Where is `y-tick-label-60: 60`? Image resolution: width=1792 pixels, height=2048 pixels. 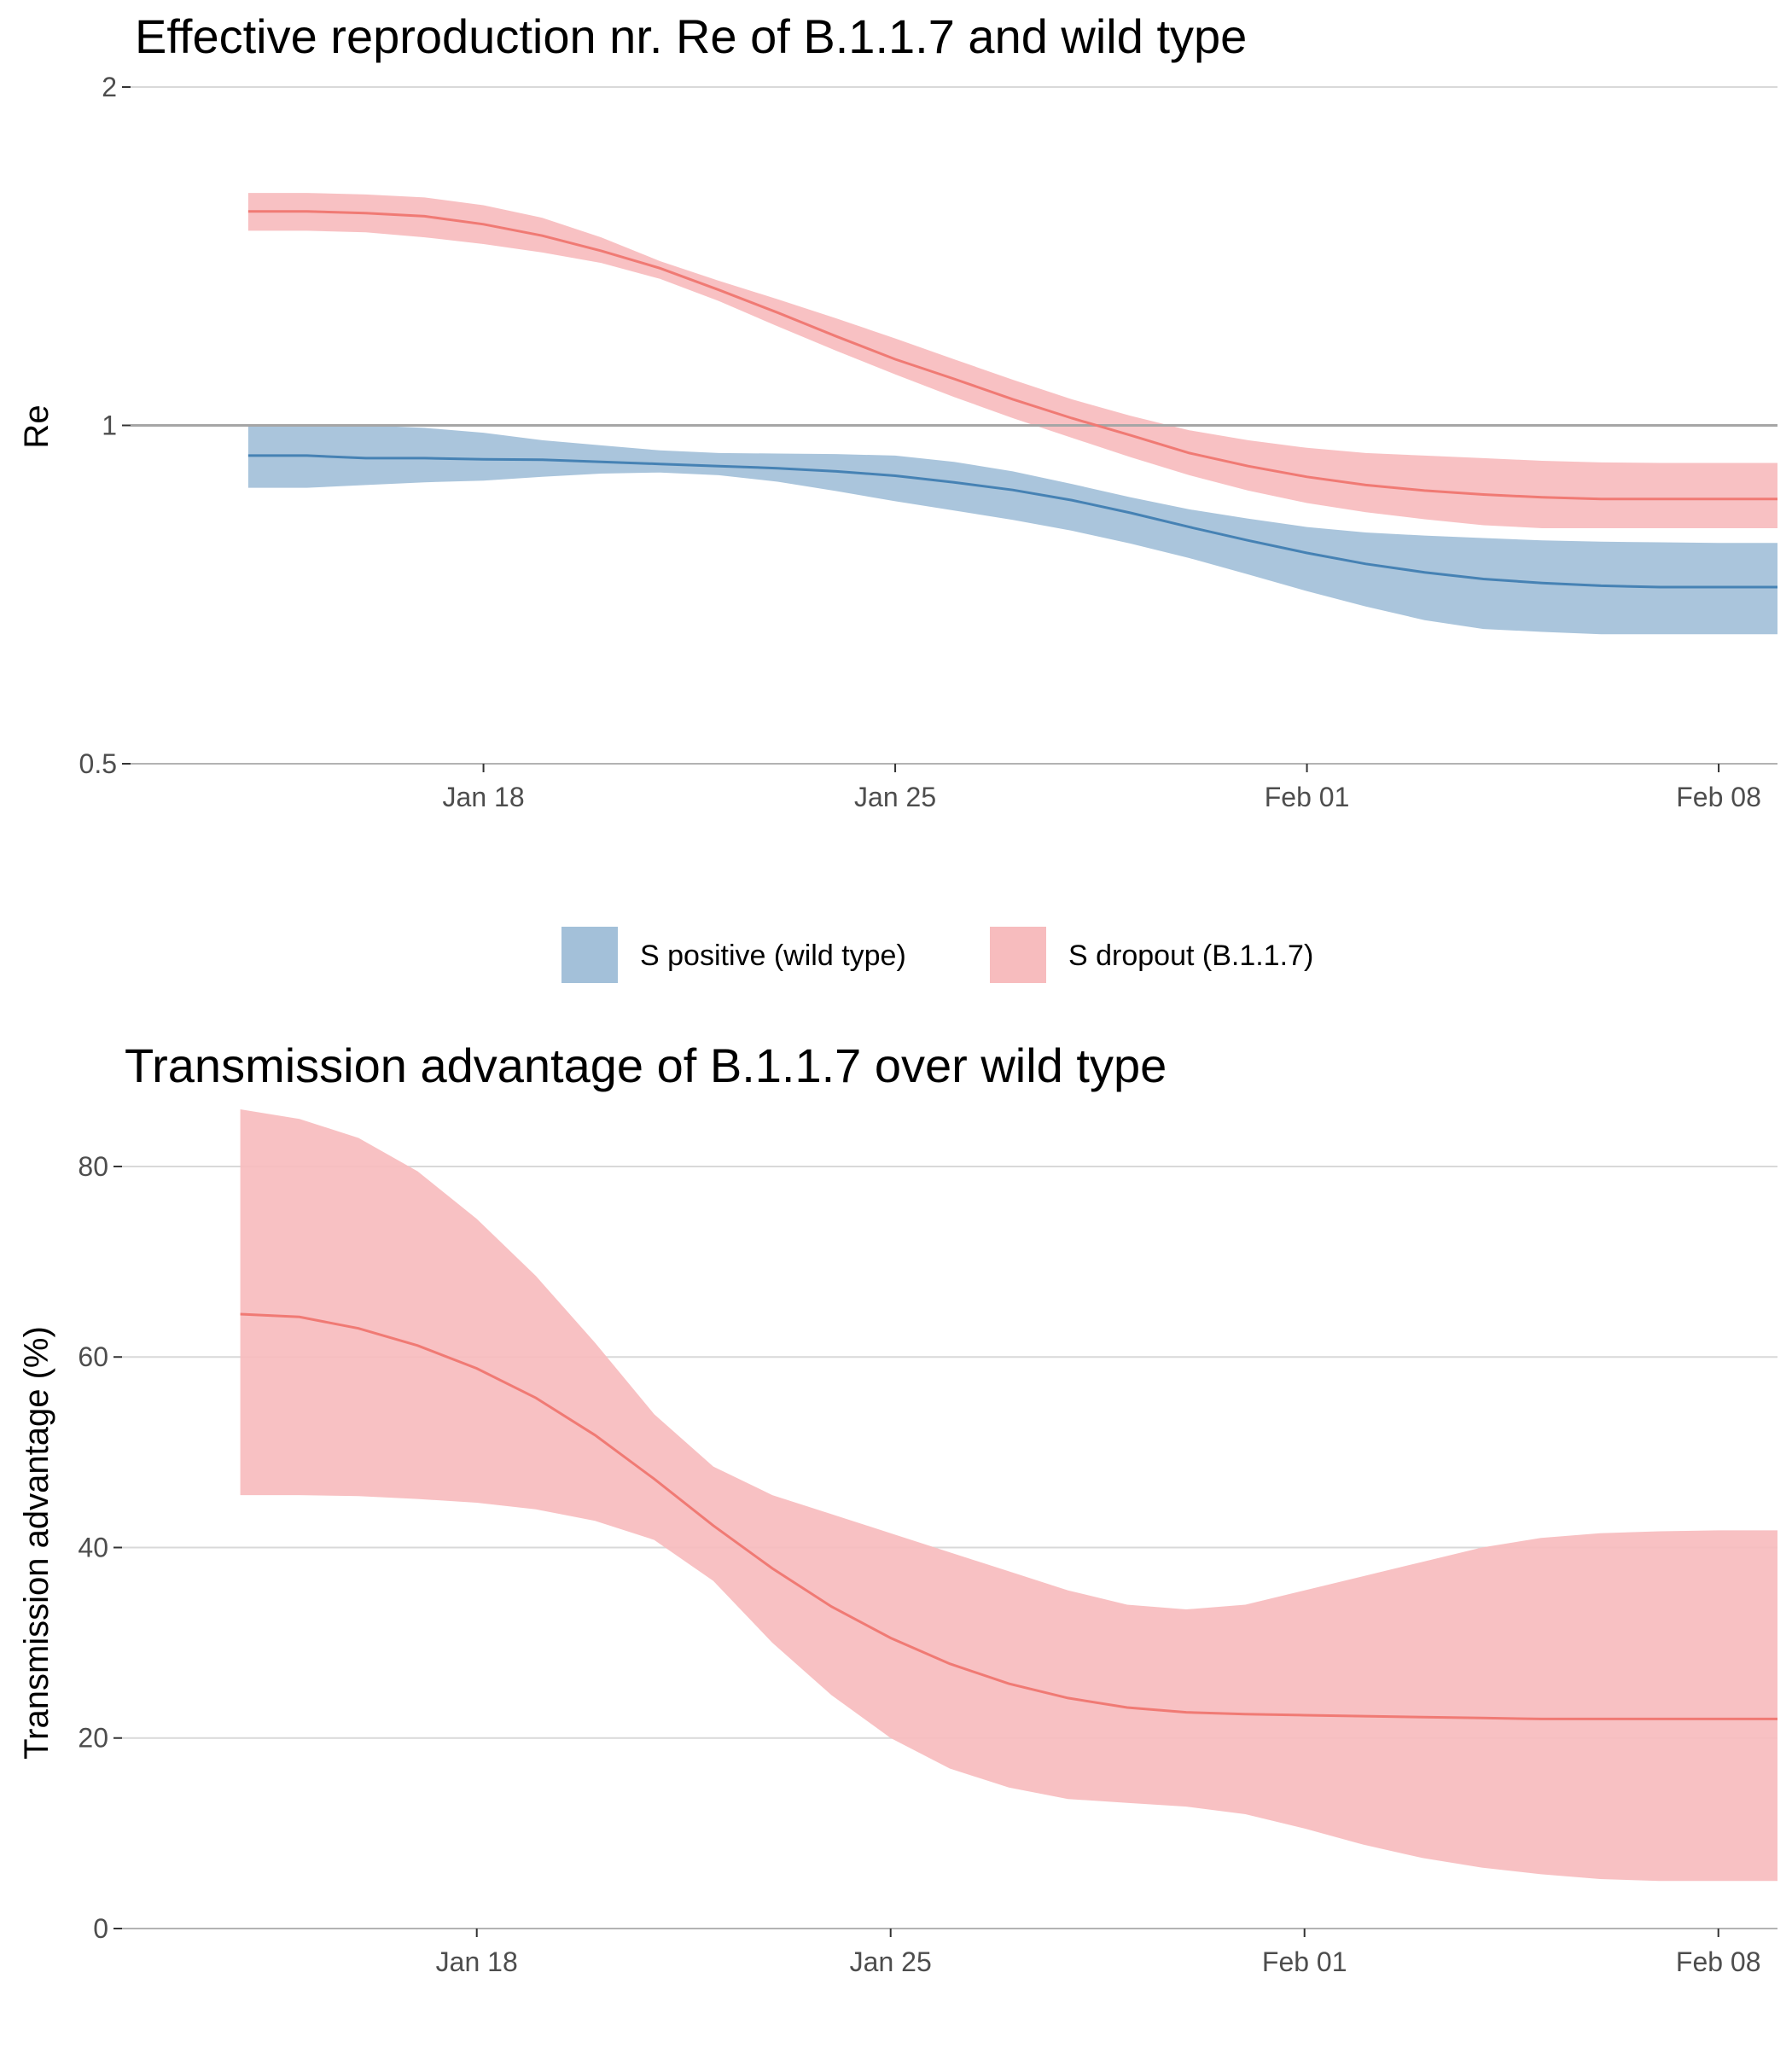 y-tick-label-60: 60 is located at coordinates (93, 1356).